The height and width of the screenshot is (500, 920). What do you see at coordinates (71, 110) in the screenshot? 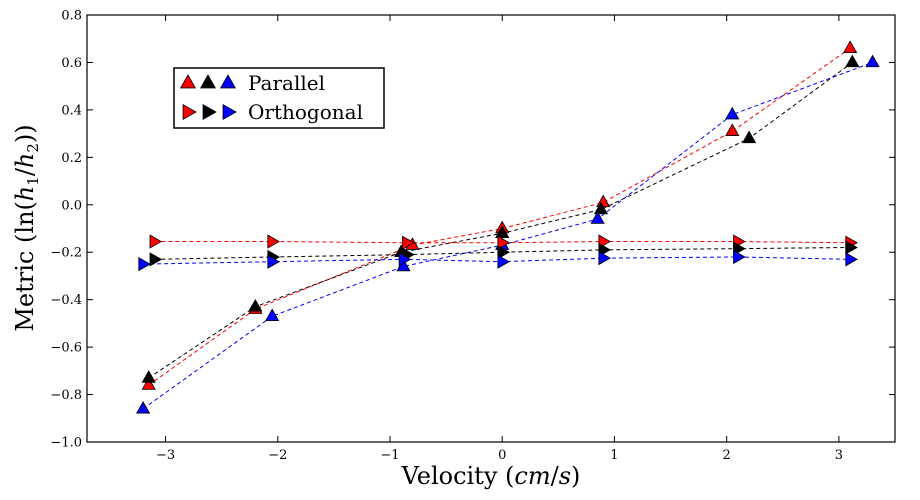
I see `y-tick-label: 0.4` at bounding box center [71, 110].